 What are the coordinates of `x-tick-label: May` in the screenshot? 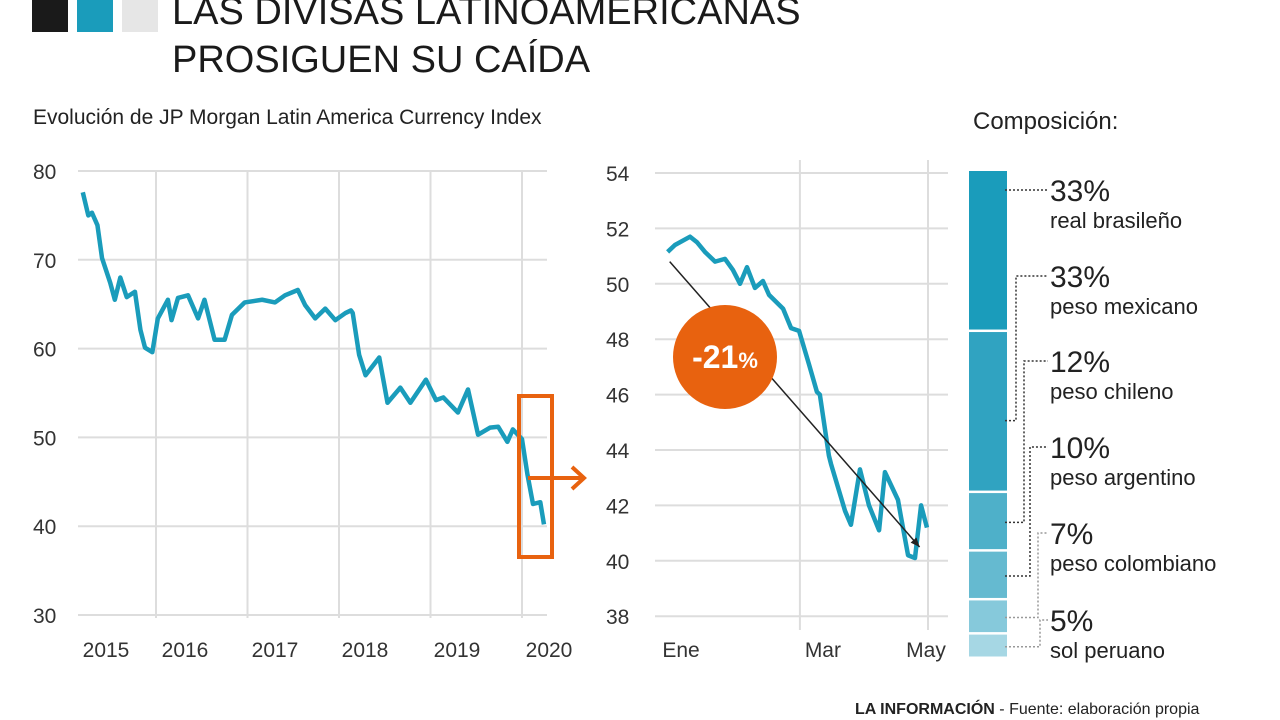 It's located at (926, 650).